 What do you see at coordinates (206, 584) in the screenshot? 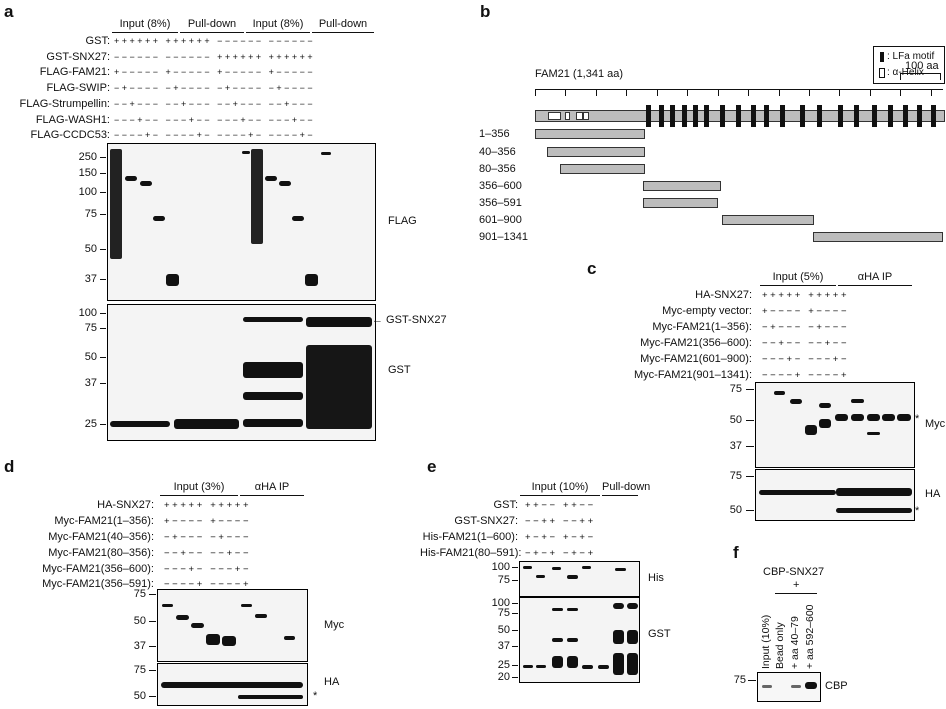
I see `row-signs: − − − − + − − − − +` at bounding box center [206, 584].